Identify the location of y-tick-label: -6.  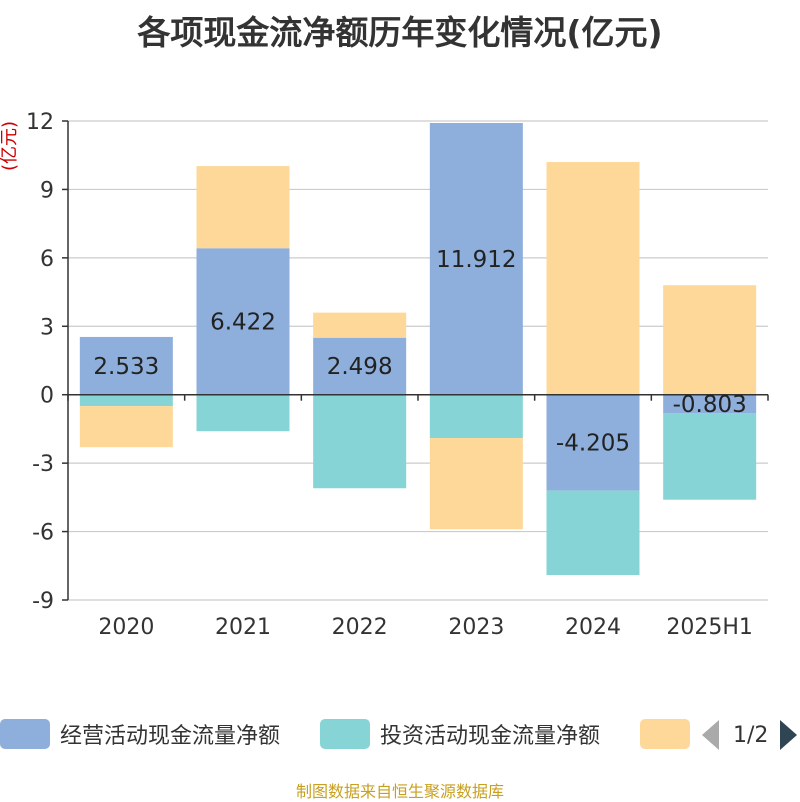
(43, 533).